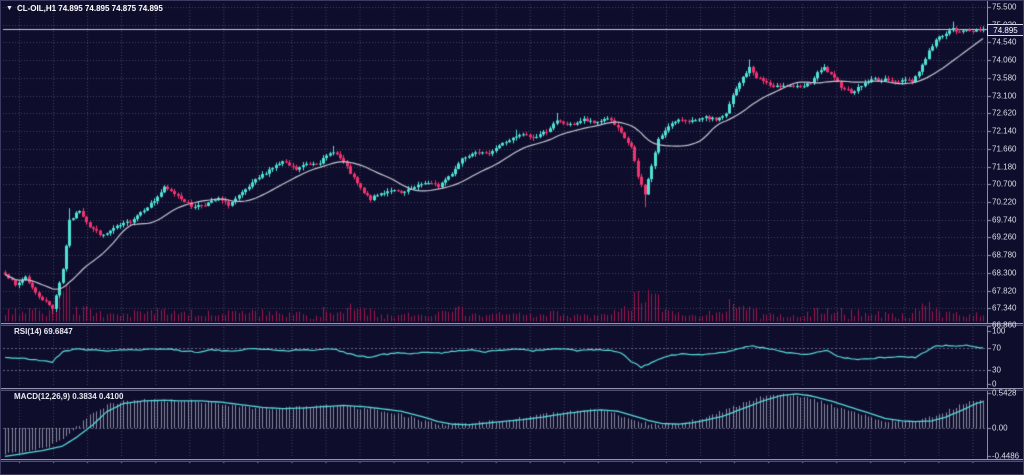 The image size is (1024, 475). Describe the element at coordinates (1004, 131) in the screenshot. I see `price-axis-label: 72.140` at that location.